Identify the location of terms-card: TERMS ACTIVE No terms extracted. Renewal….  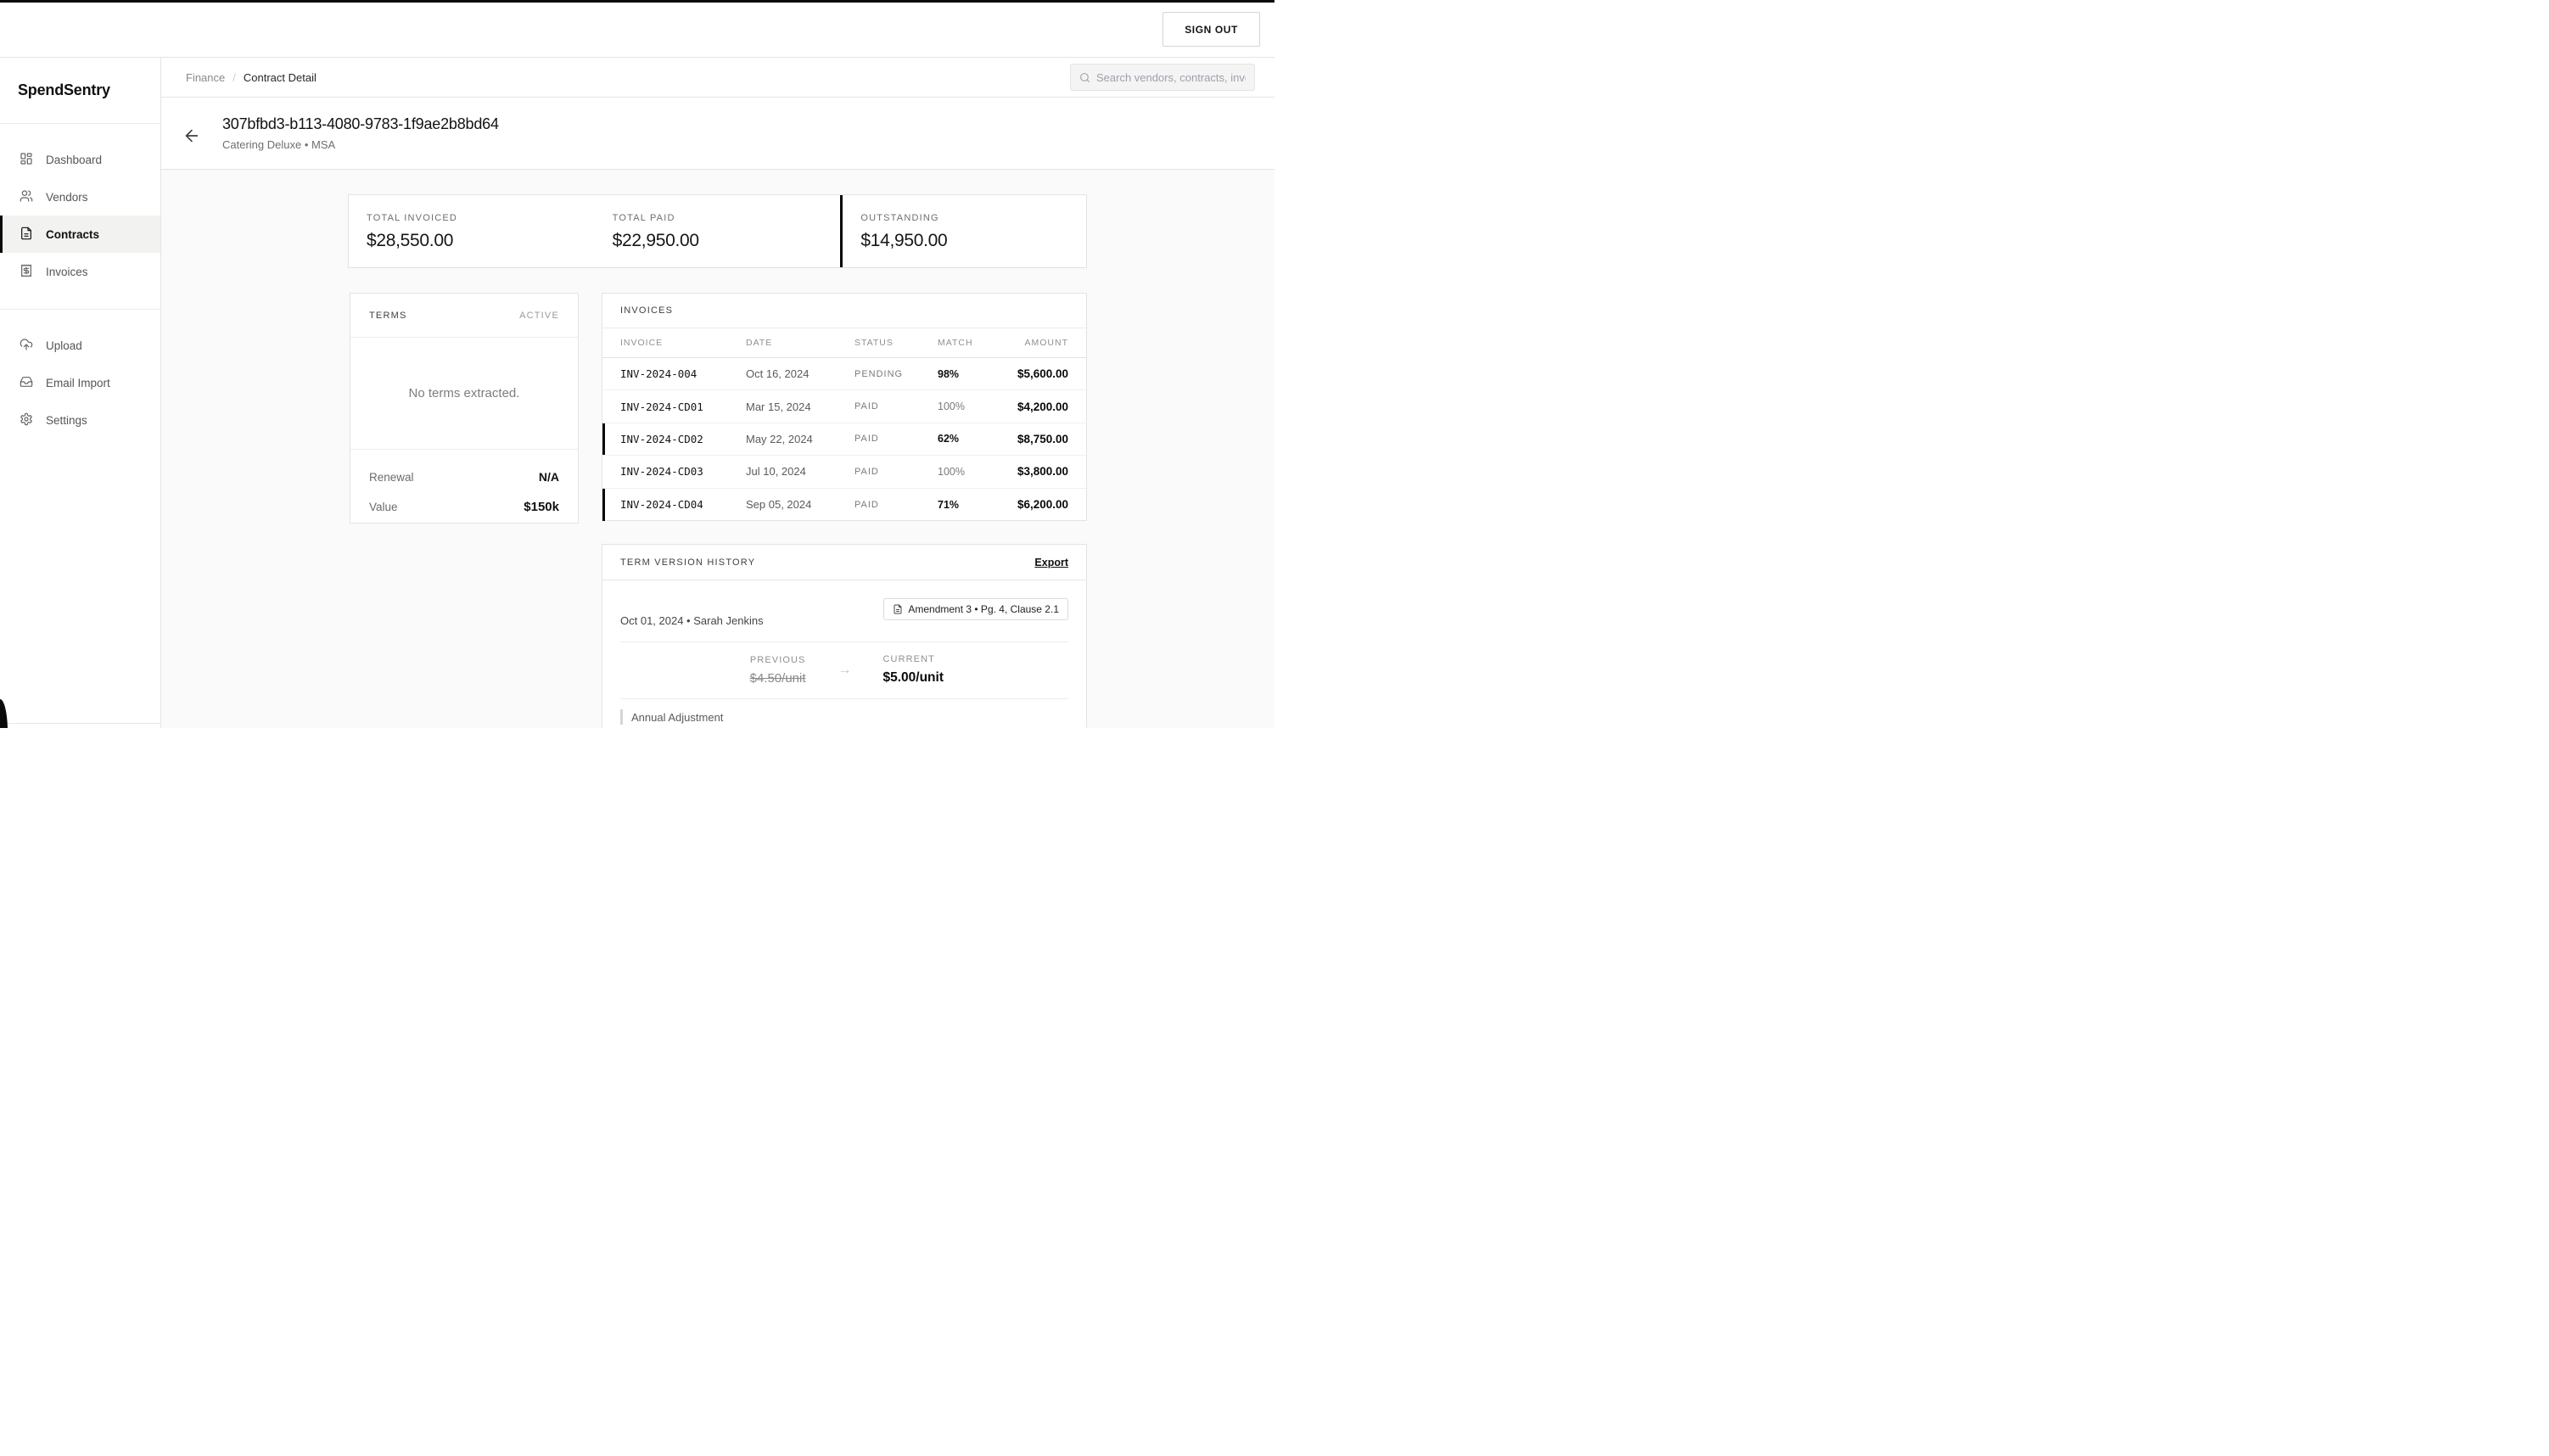
(465, 409).